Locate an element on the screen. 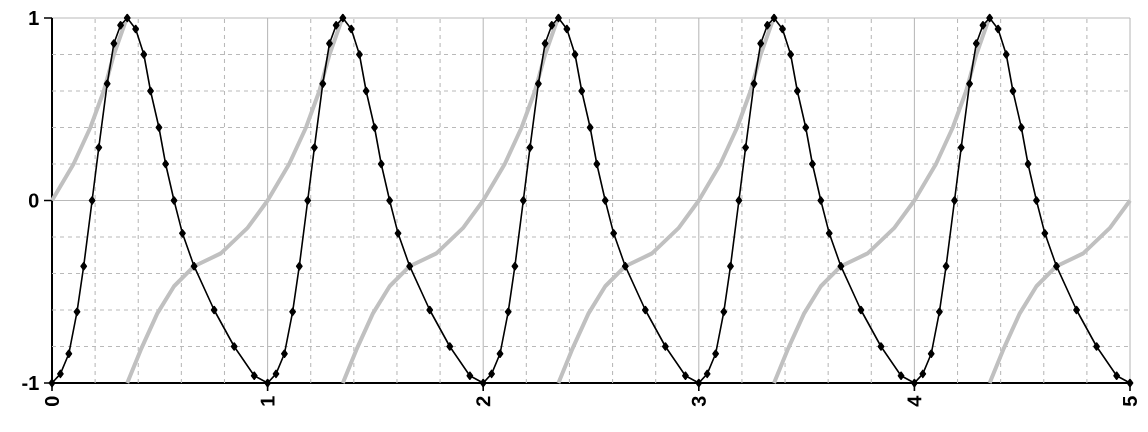 The height and width of the screenshot is (432, 1148). x-tick-label: 5 is located at coordinates (1130, 401).